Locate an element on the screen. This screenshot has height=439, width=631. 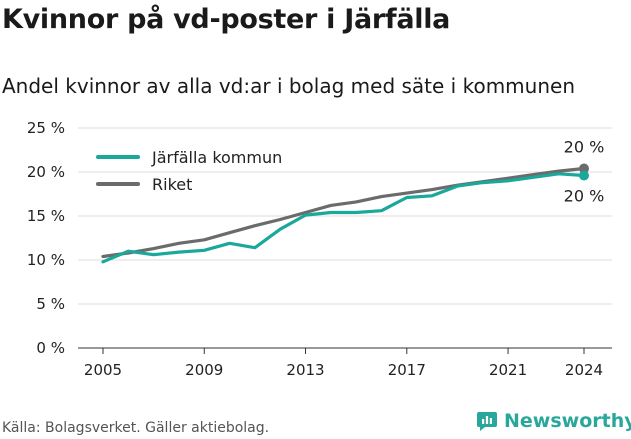
legend-label: Riket is located at coordinates (172, 184).